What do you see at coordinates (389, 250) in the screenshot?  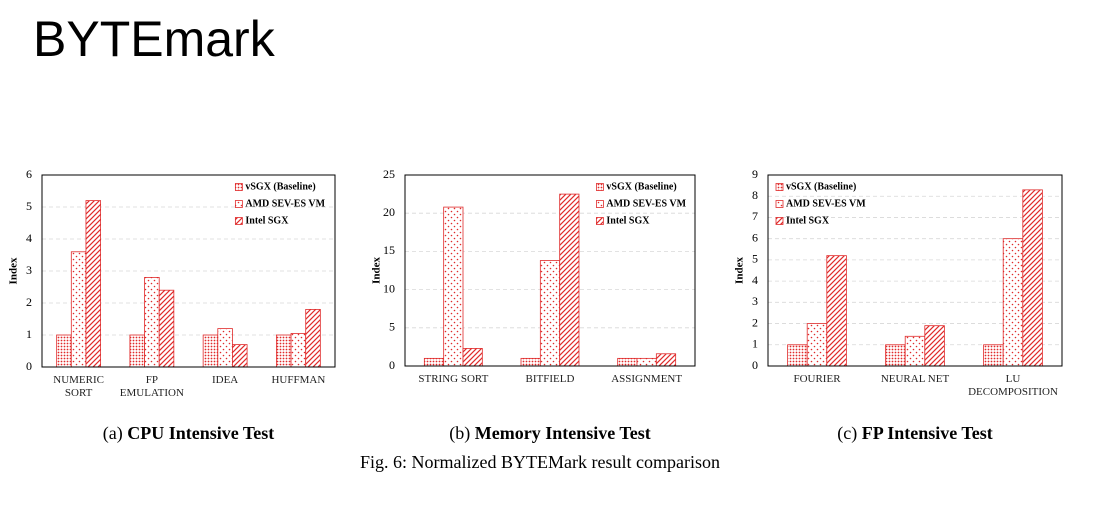 I see `y-tick-label: 15` at bounding box center [389, 250].